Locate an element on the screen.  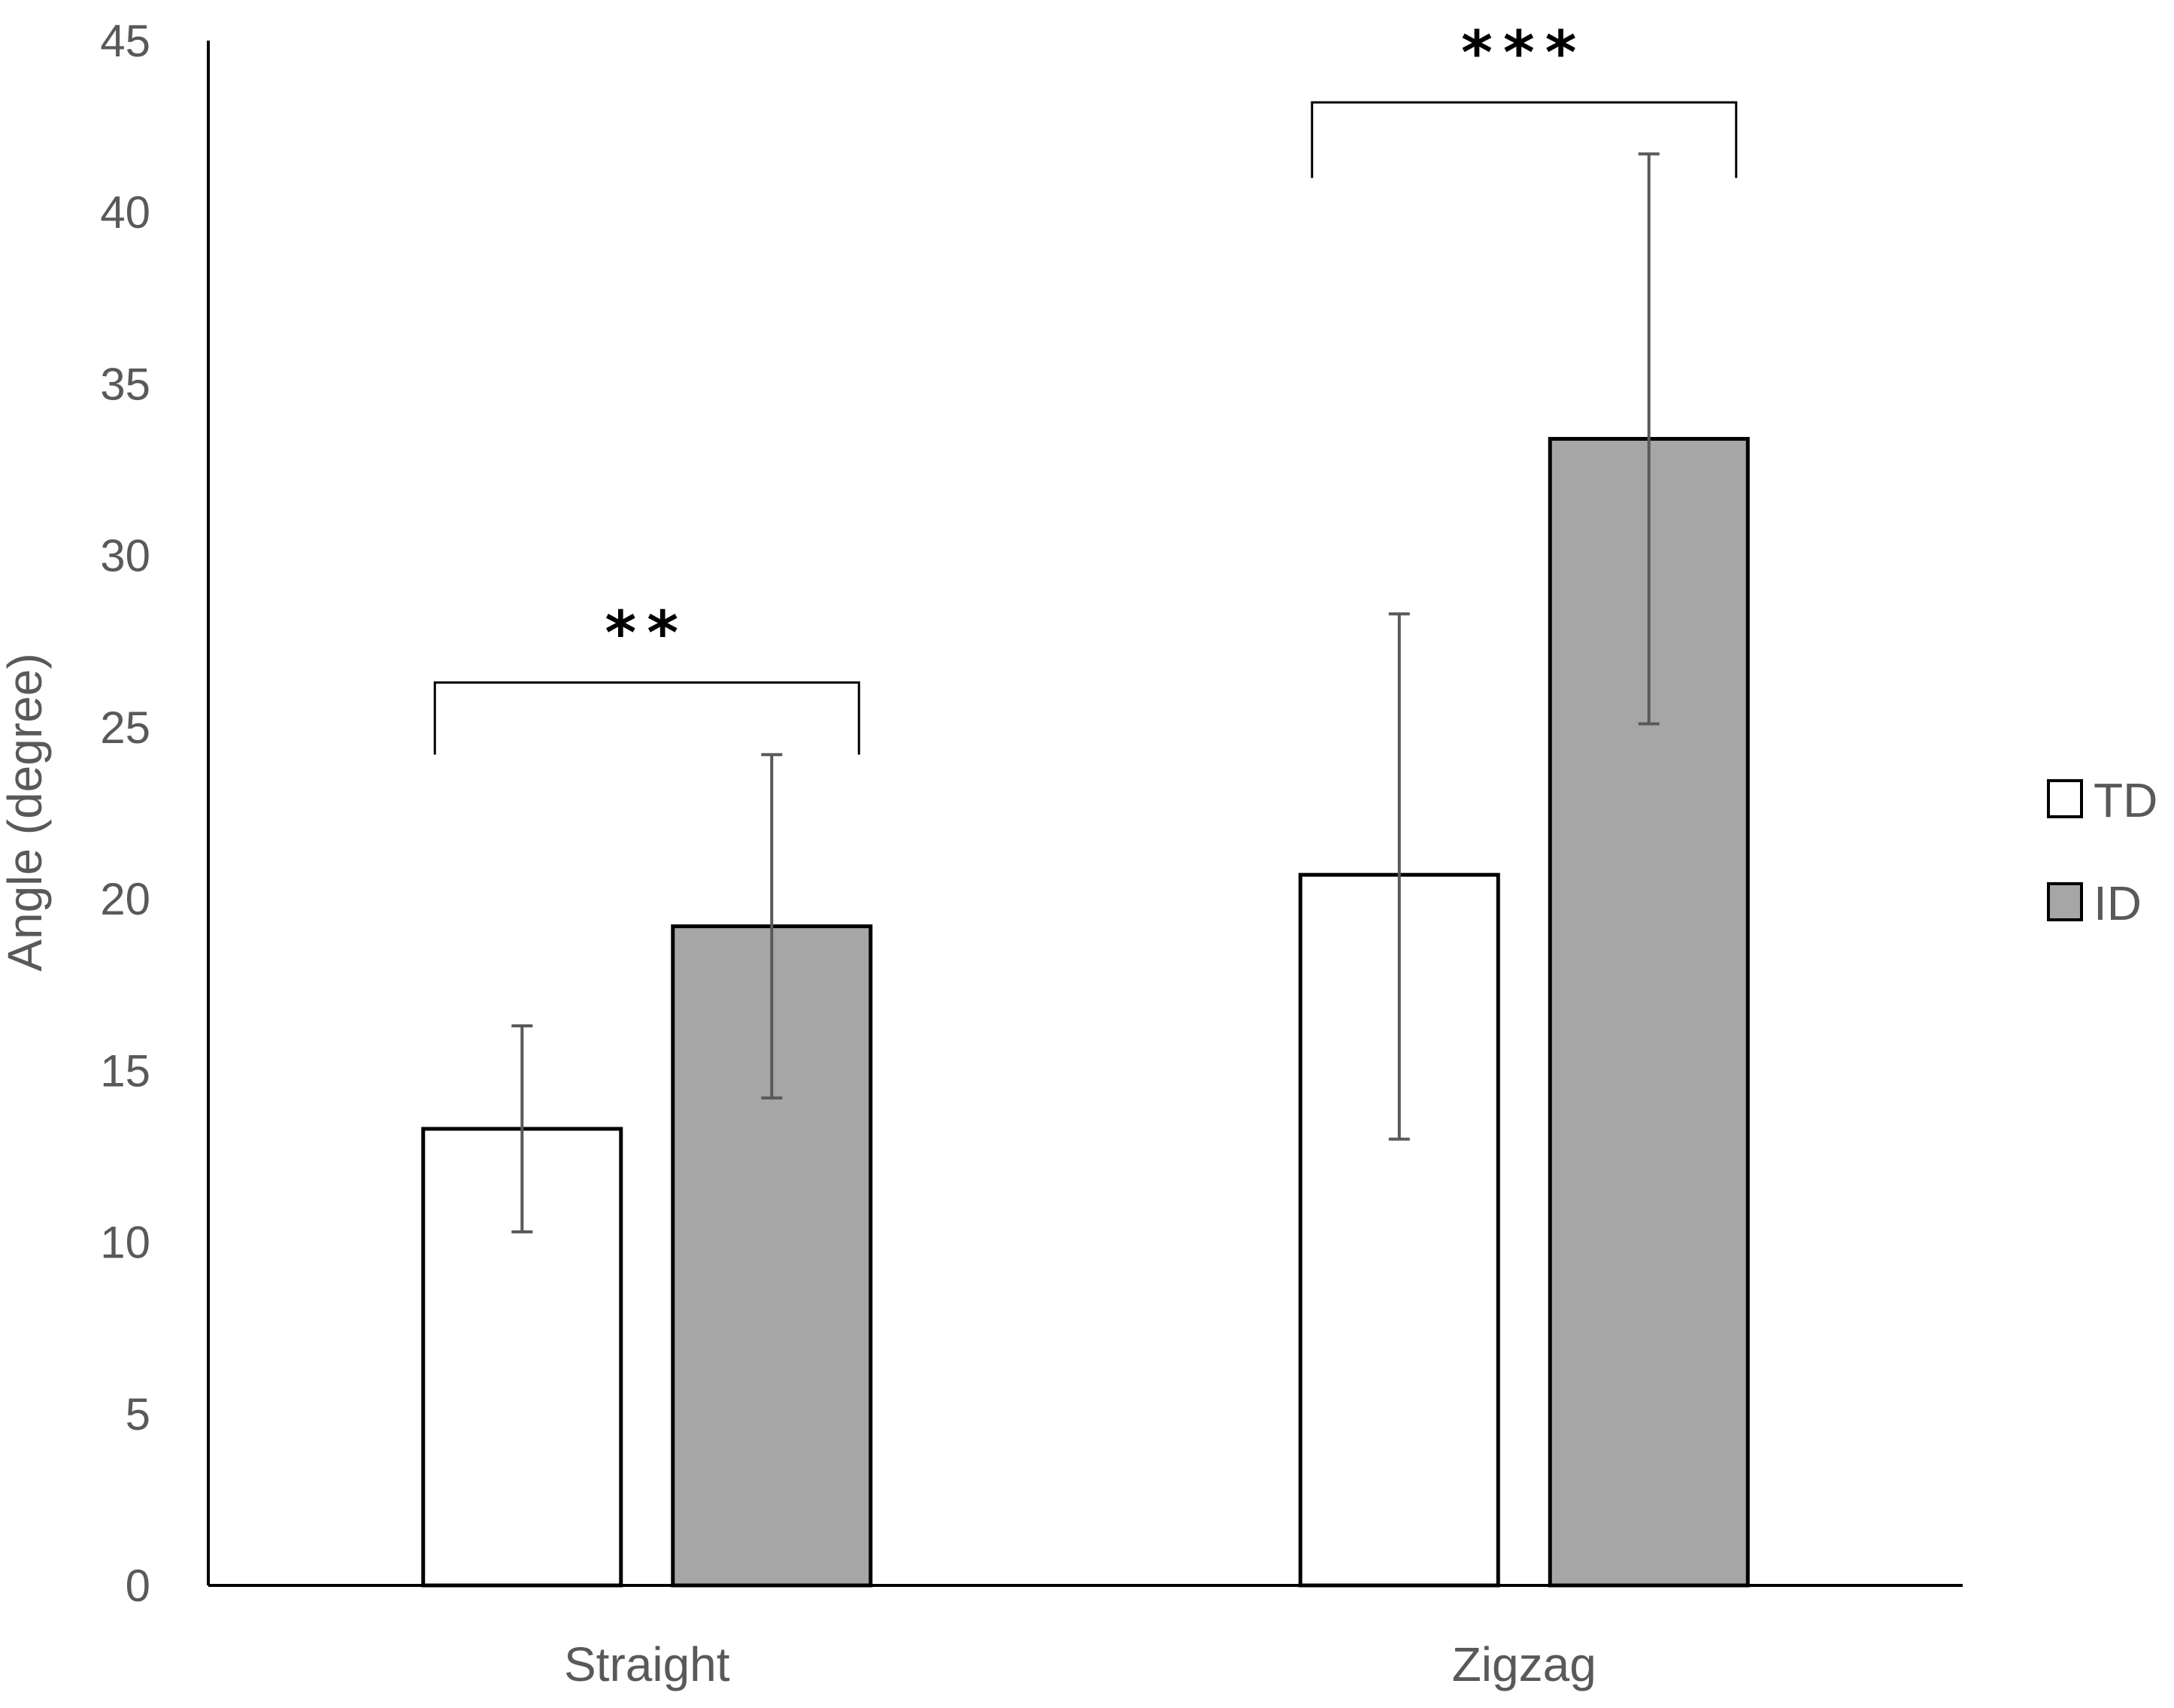
legend-item-id: ID is located at coordinates (2095, 903).